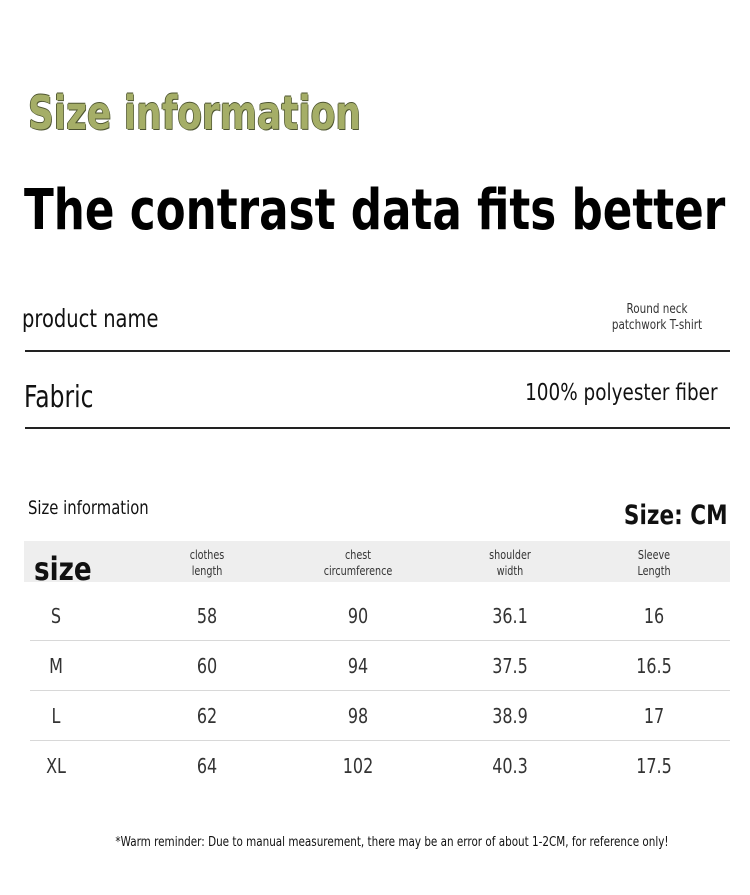  What do you see at coordinates (56, 616) in the screenshot?
I see `table-cell: S` at bounding box center [56, 616].